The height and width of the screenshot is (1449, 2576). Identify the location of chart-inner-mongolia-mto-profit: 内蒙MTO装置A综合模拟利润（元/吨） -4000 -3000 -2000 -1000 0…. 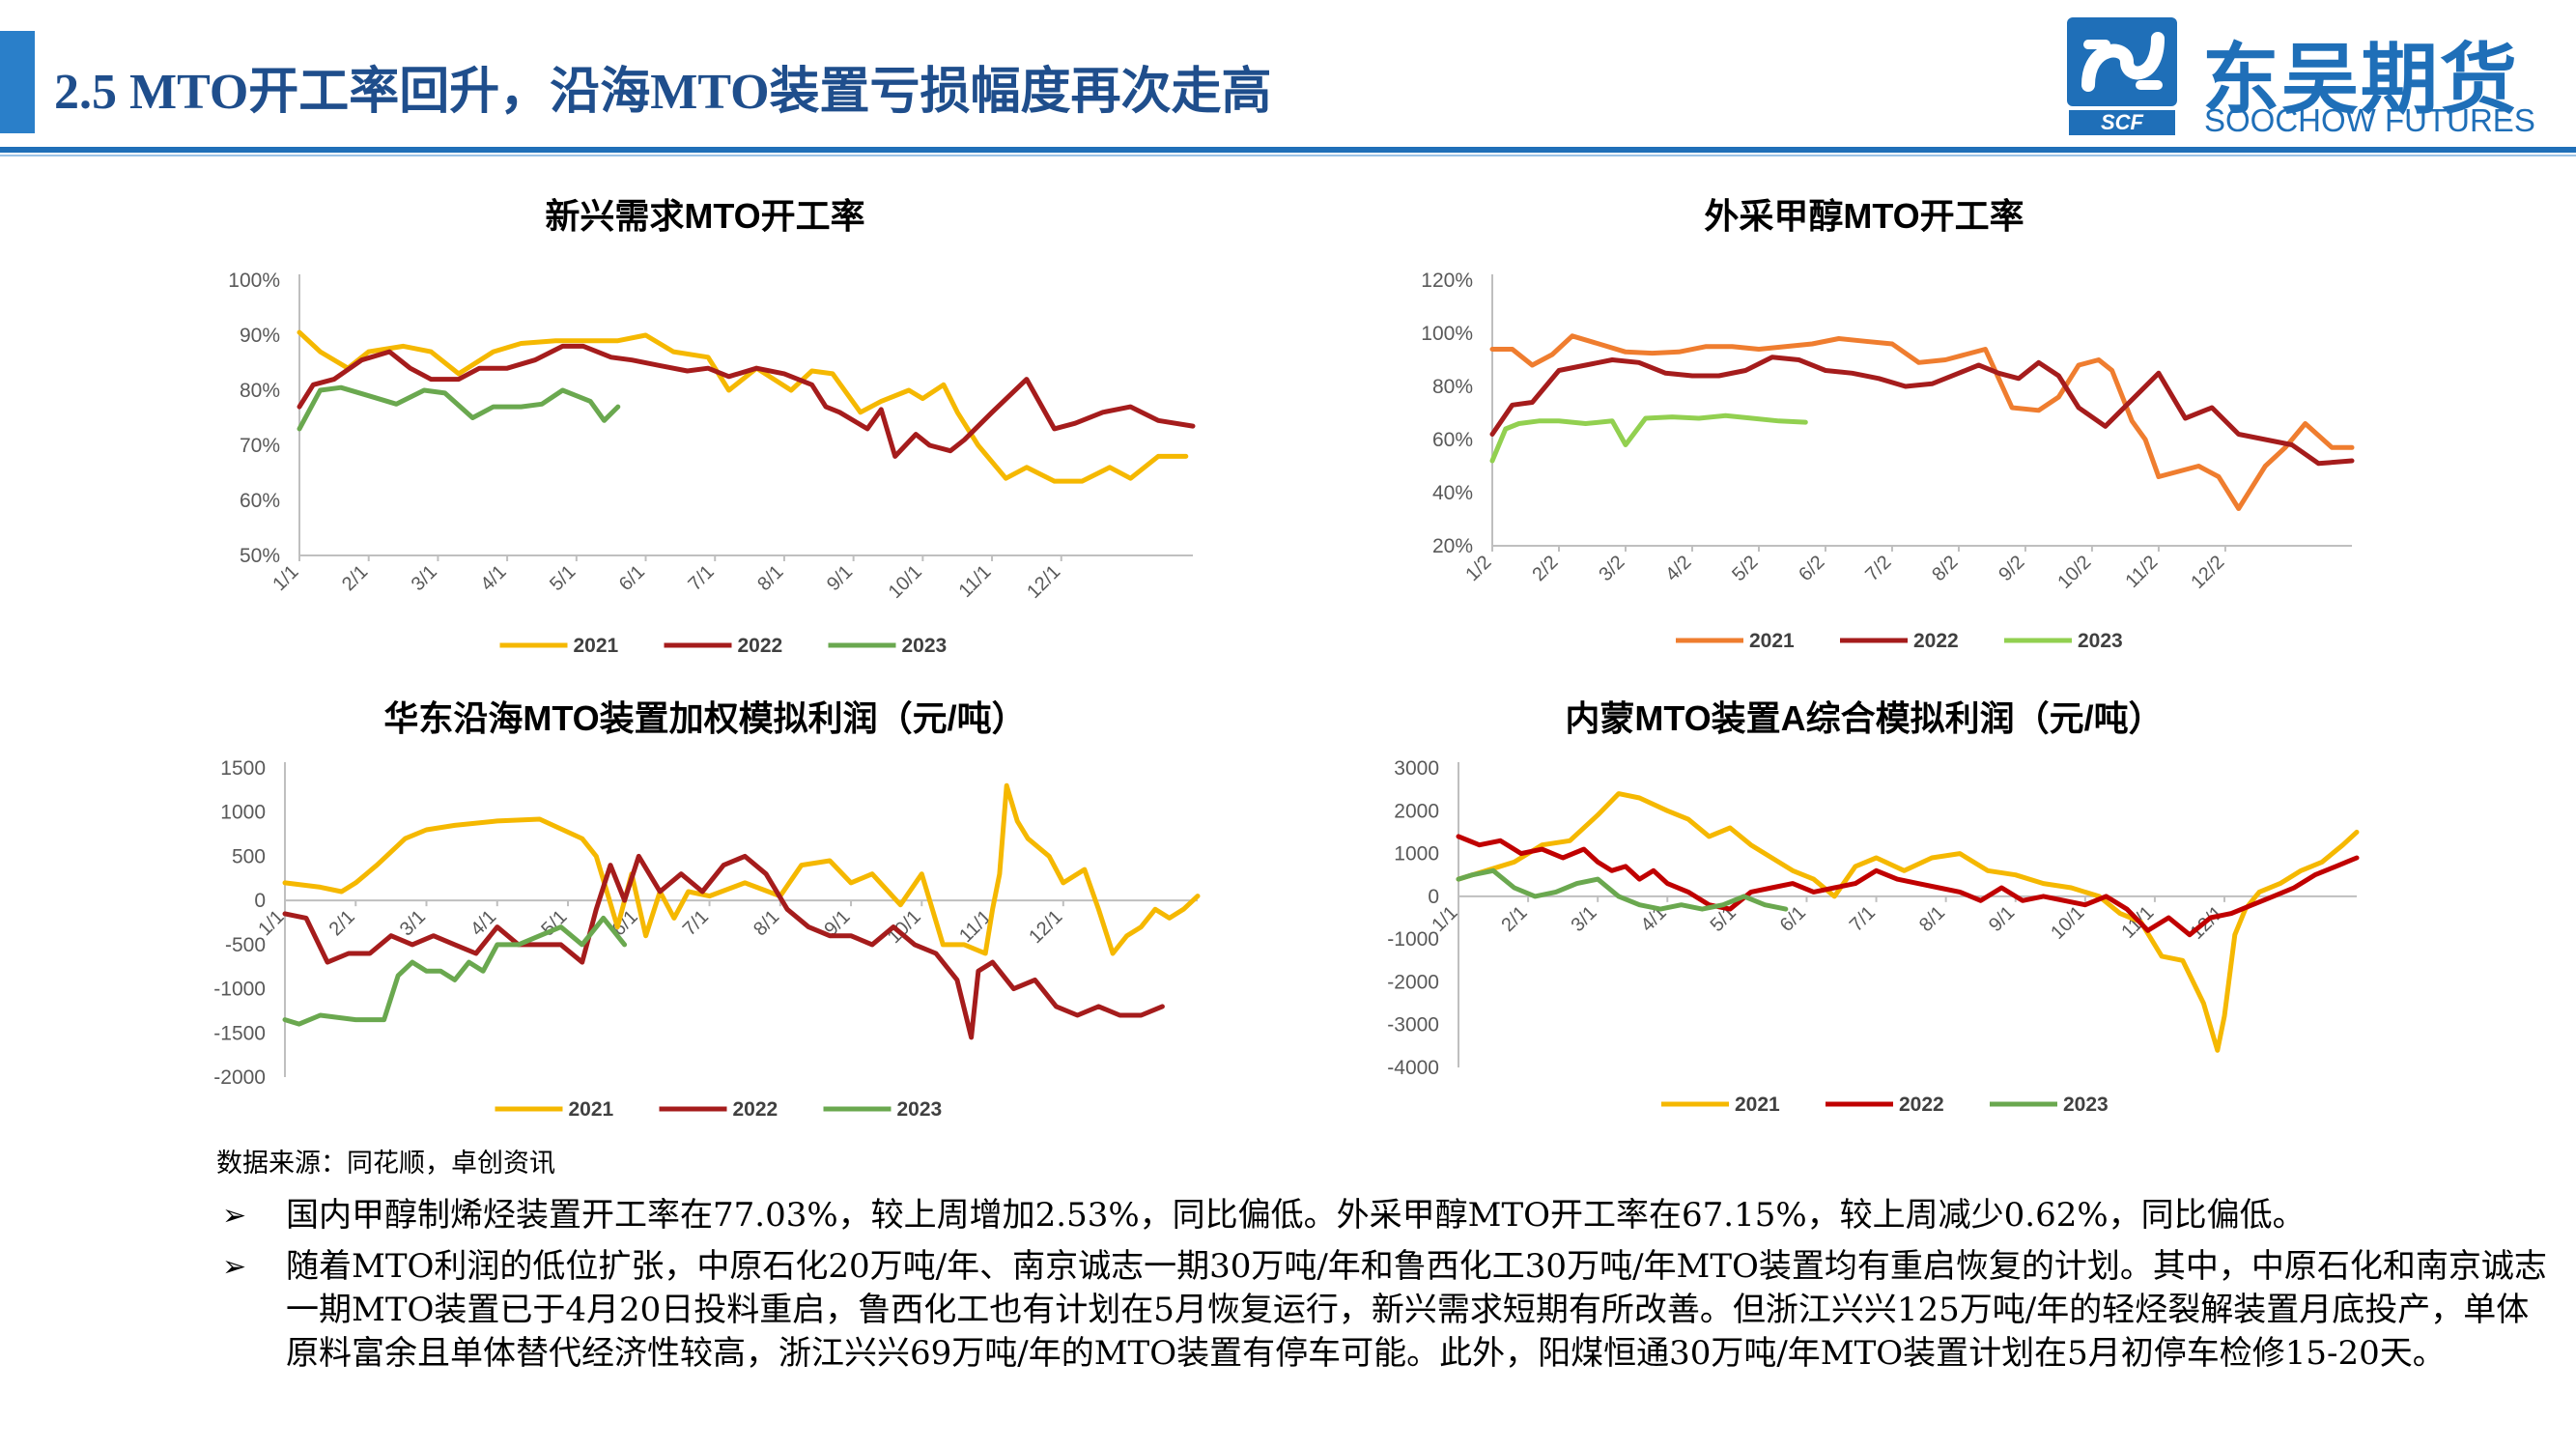
(1873, 907).